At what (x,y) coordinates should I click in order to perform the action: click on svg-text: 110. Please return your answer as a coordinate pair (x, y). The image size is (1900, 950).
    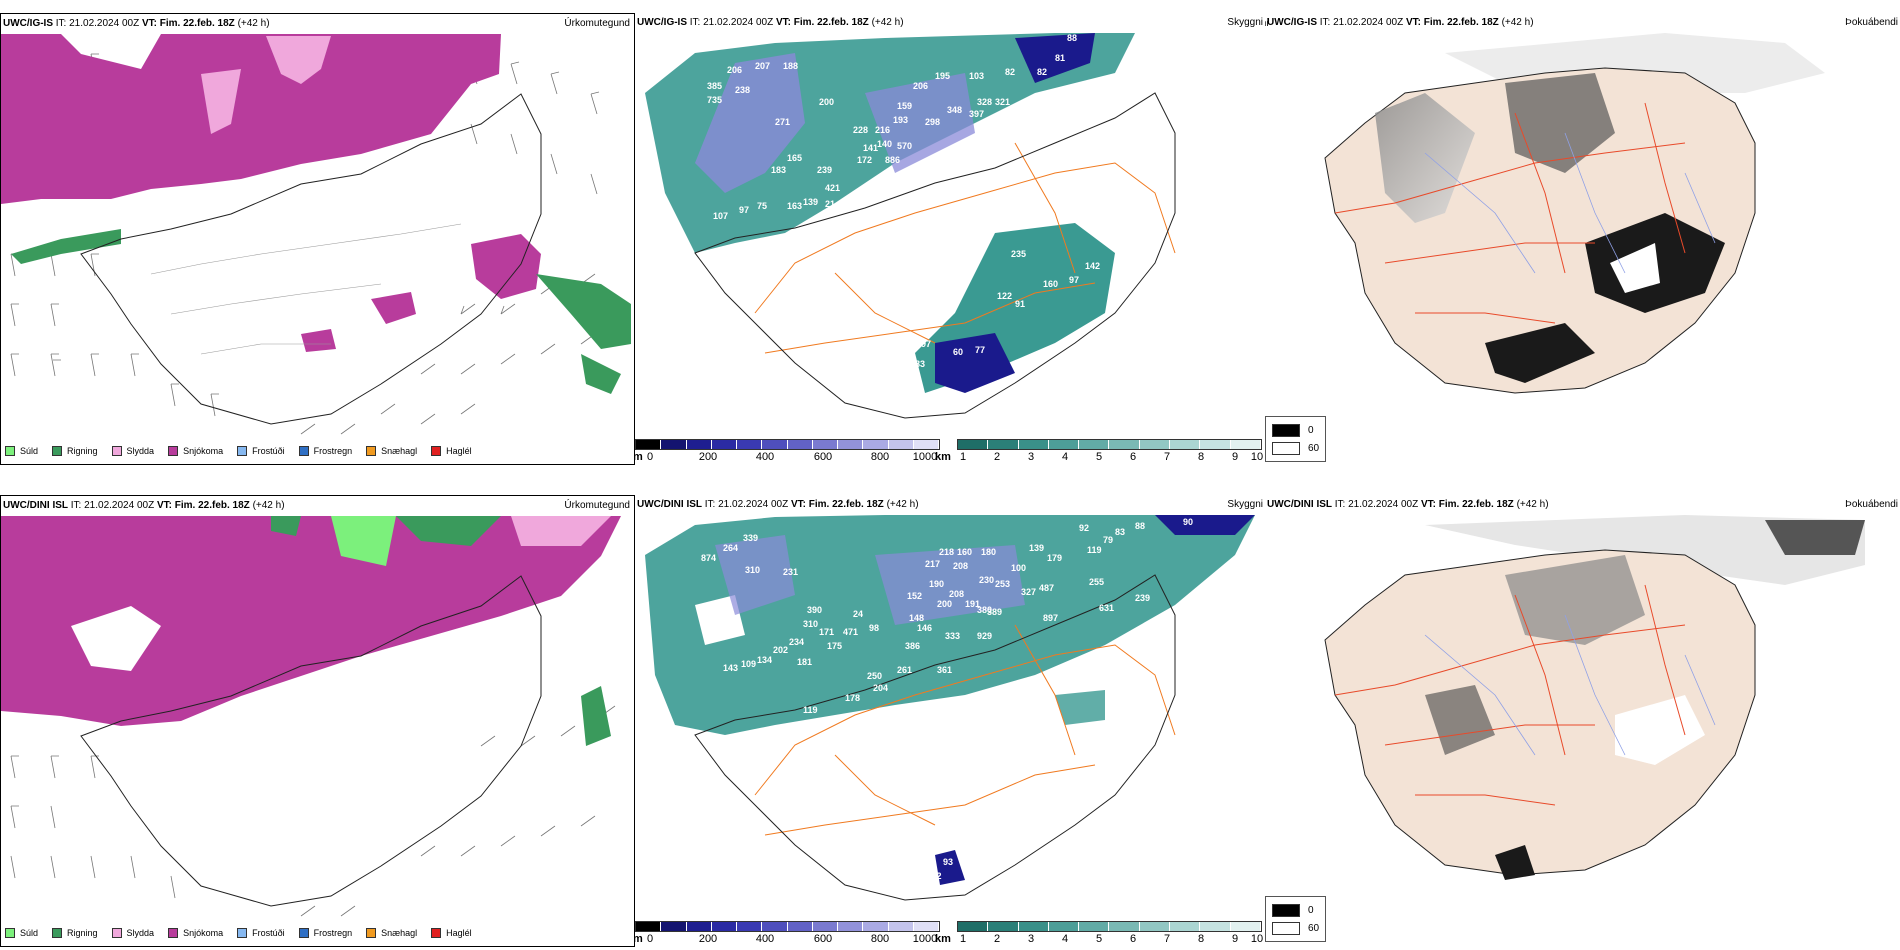
    Looking at the image, I should click on (1254, 702).